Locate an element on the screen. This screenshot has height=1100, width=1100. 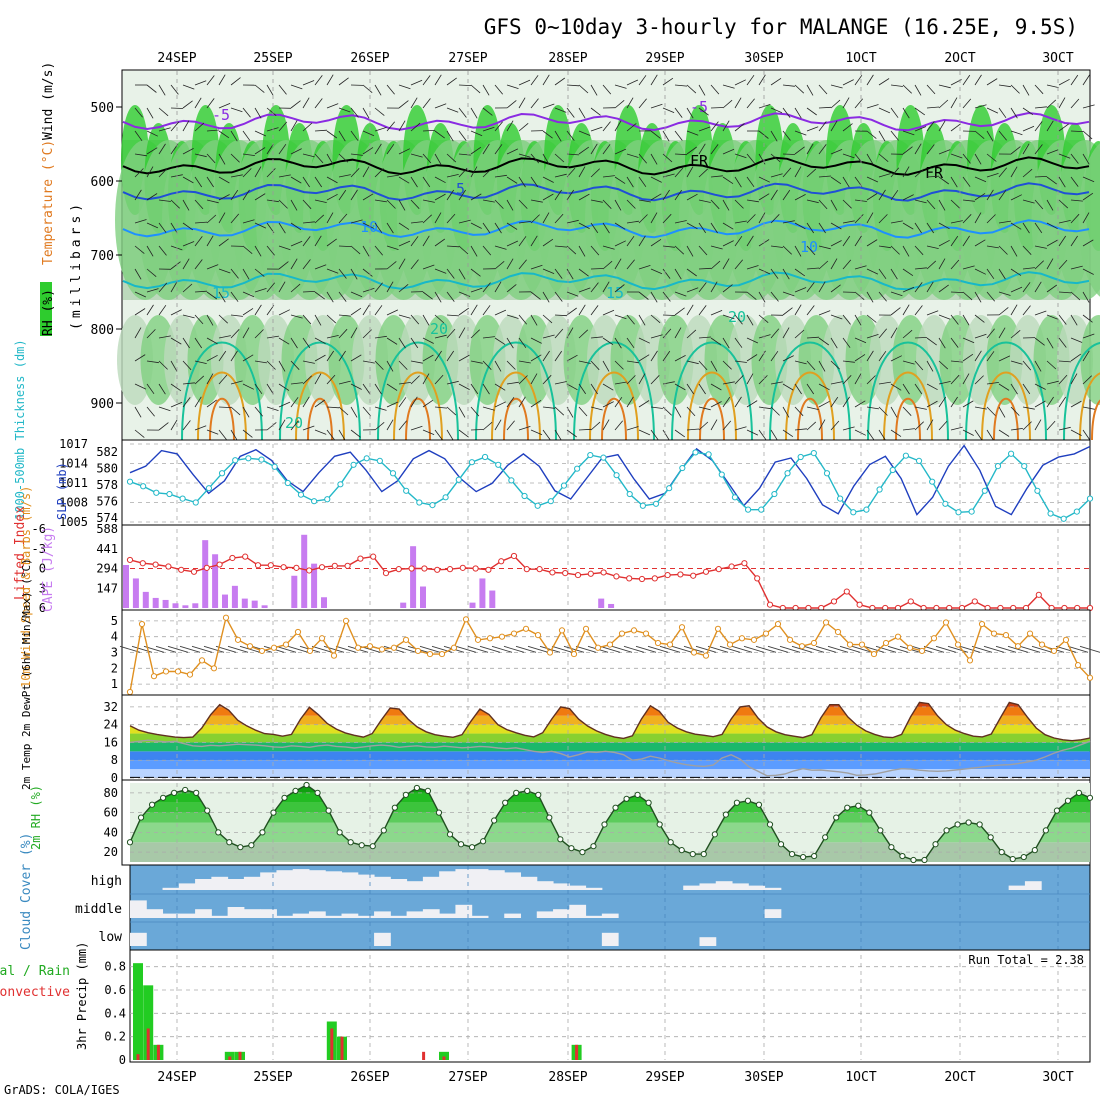
tick-label: 578 is located at coordinates (107, 485).